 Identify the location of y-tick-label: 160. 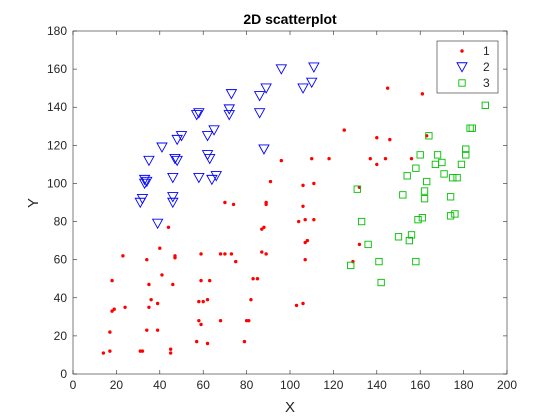
(57, 69).